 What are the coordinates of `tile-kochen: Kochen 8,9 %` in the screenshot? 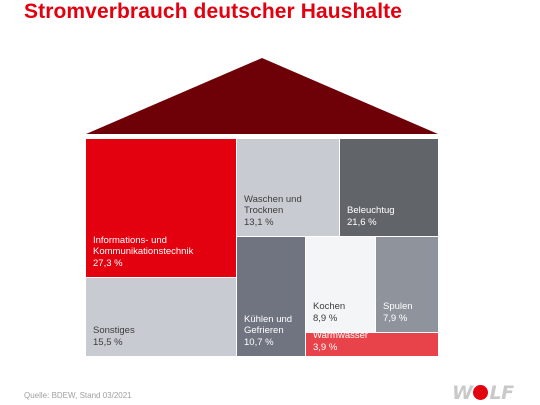 It's located at (340, 284).